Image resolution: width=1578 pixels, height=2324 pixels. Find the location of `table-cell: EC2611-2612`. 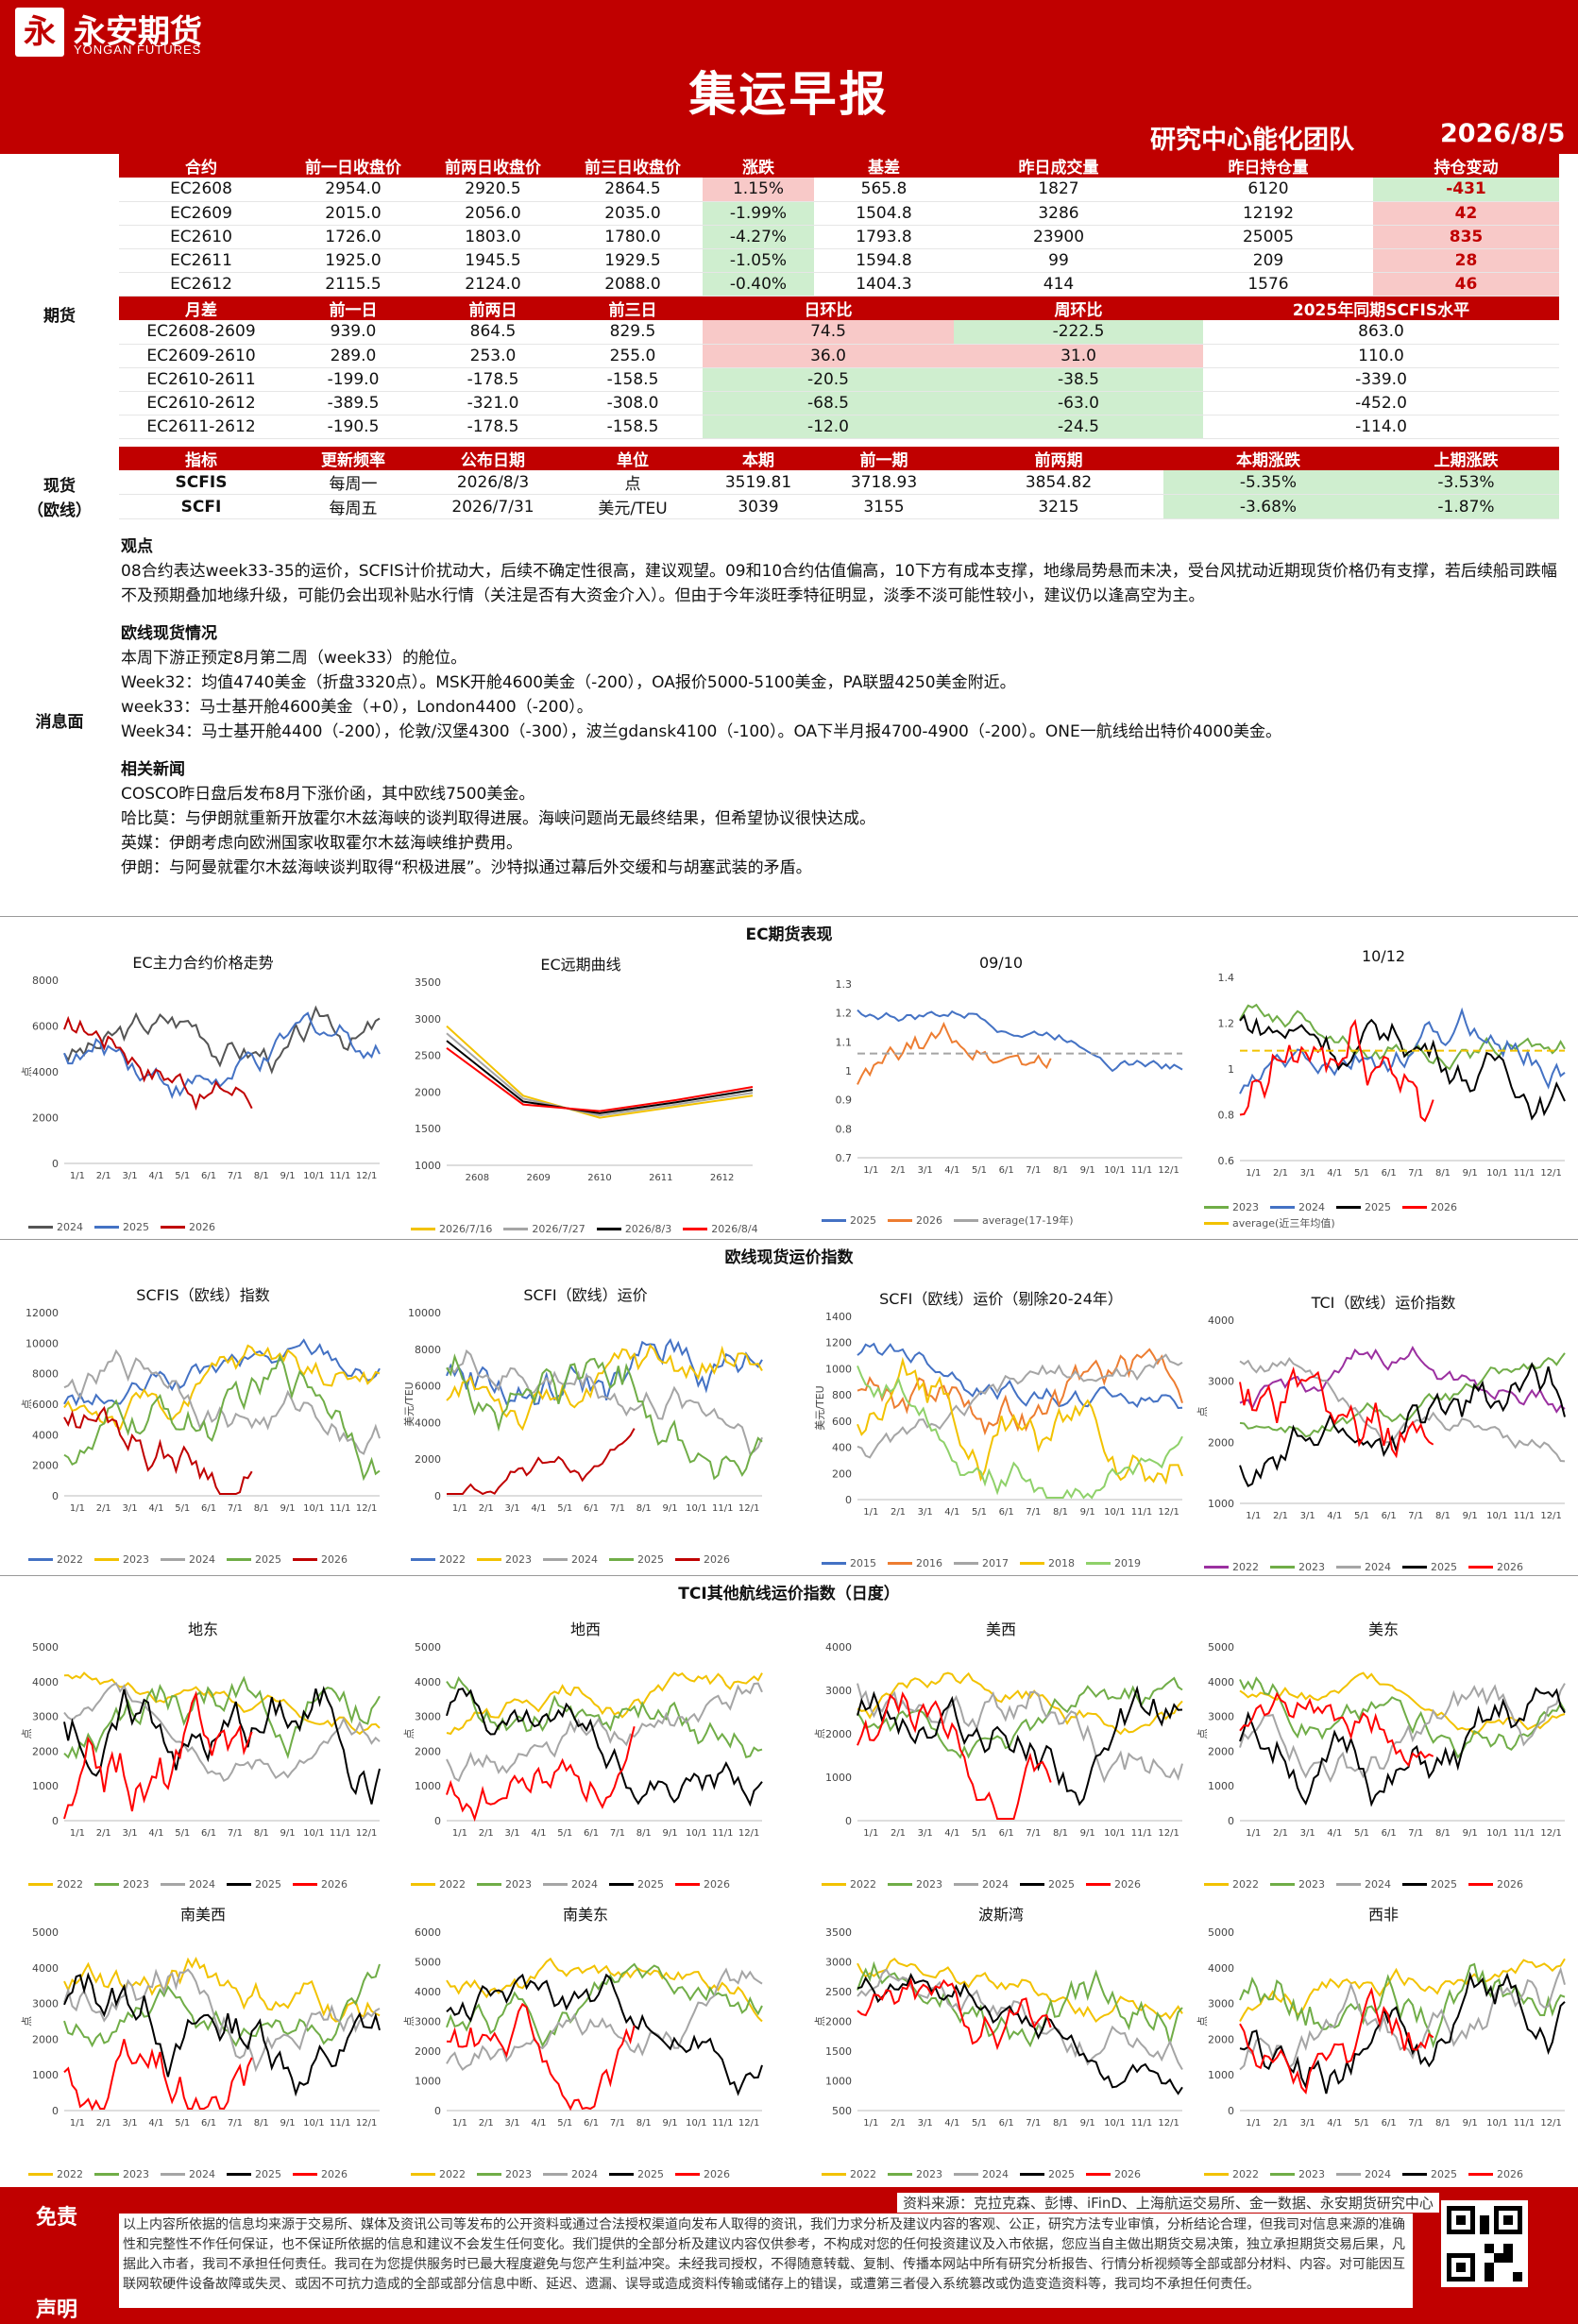

table-cell: EC2611-2612 is located at coordinates (201, 427).